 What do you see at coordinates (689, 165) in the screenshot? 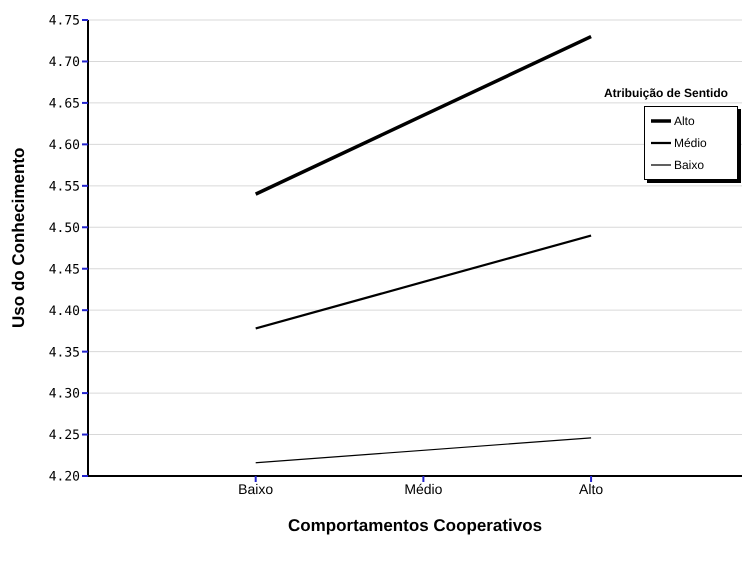
I see `legend-label: Baixo` at bounding box center [689, 165].